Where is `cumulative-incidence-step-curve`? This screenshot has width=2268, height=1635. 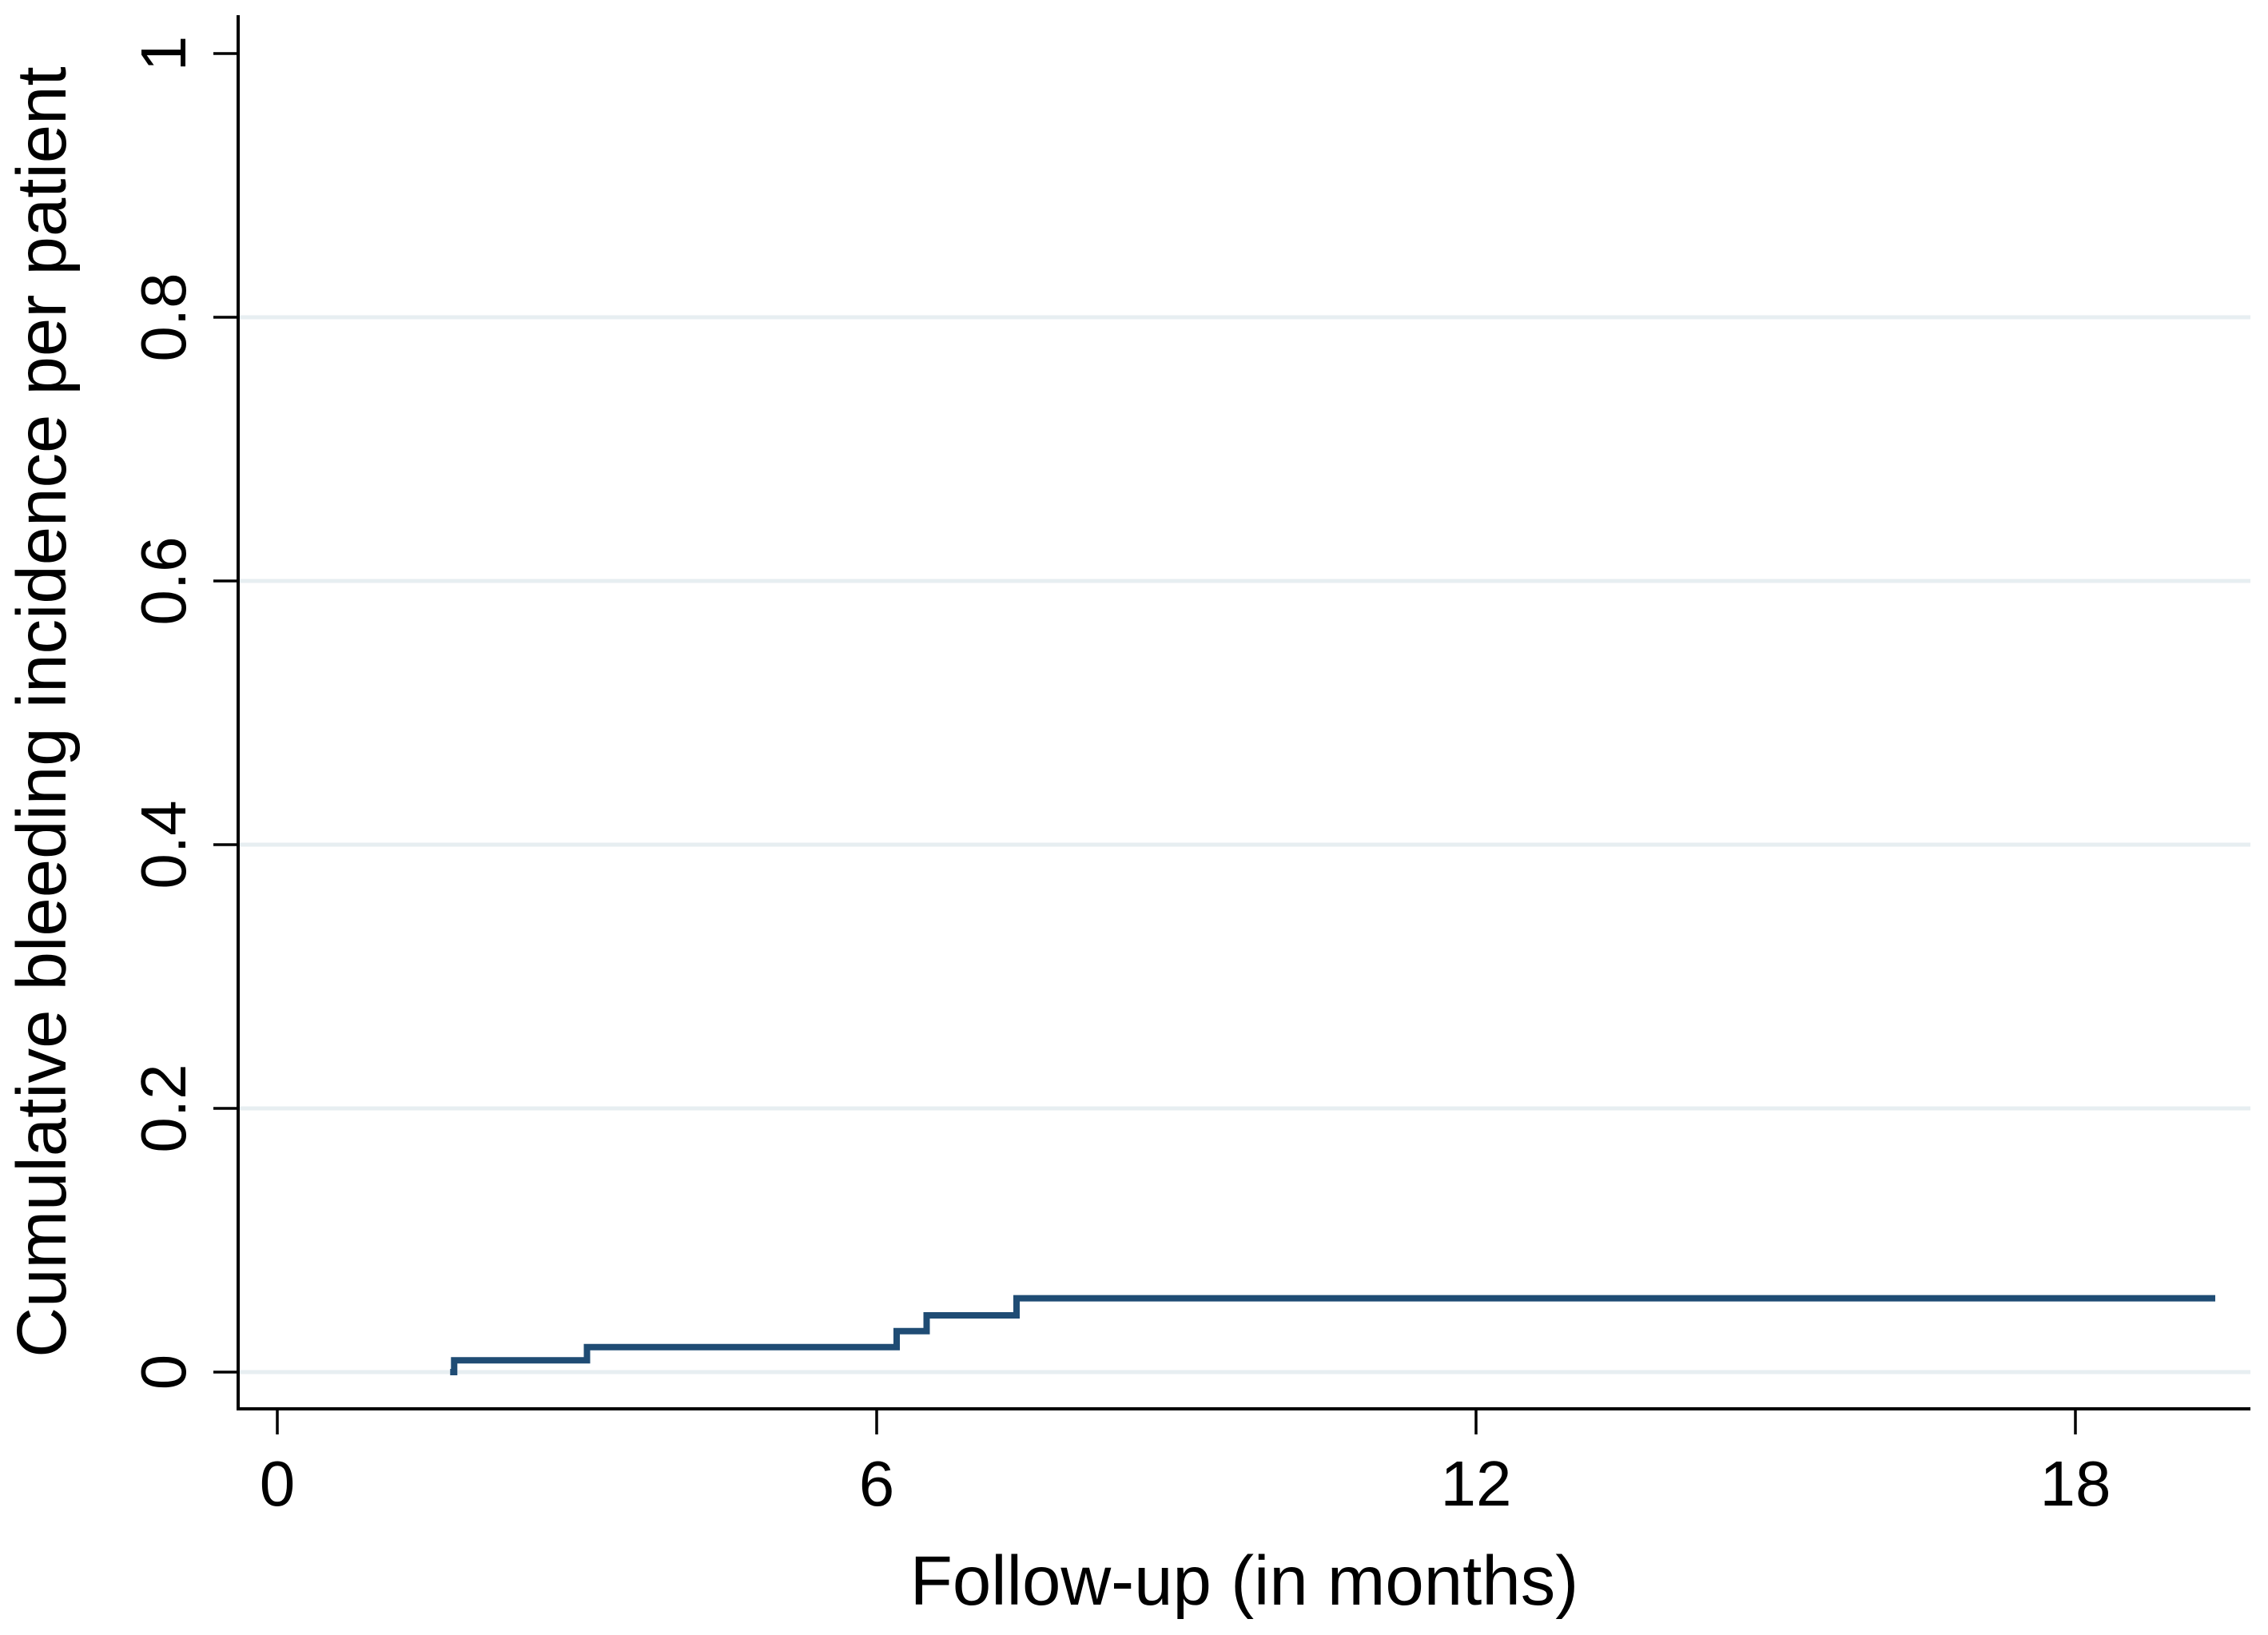 cumulative-incidence-step-curve is located at coordinates (1332, 1335).